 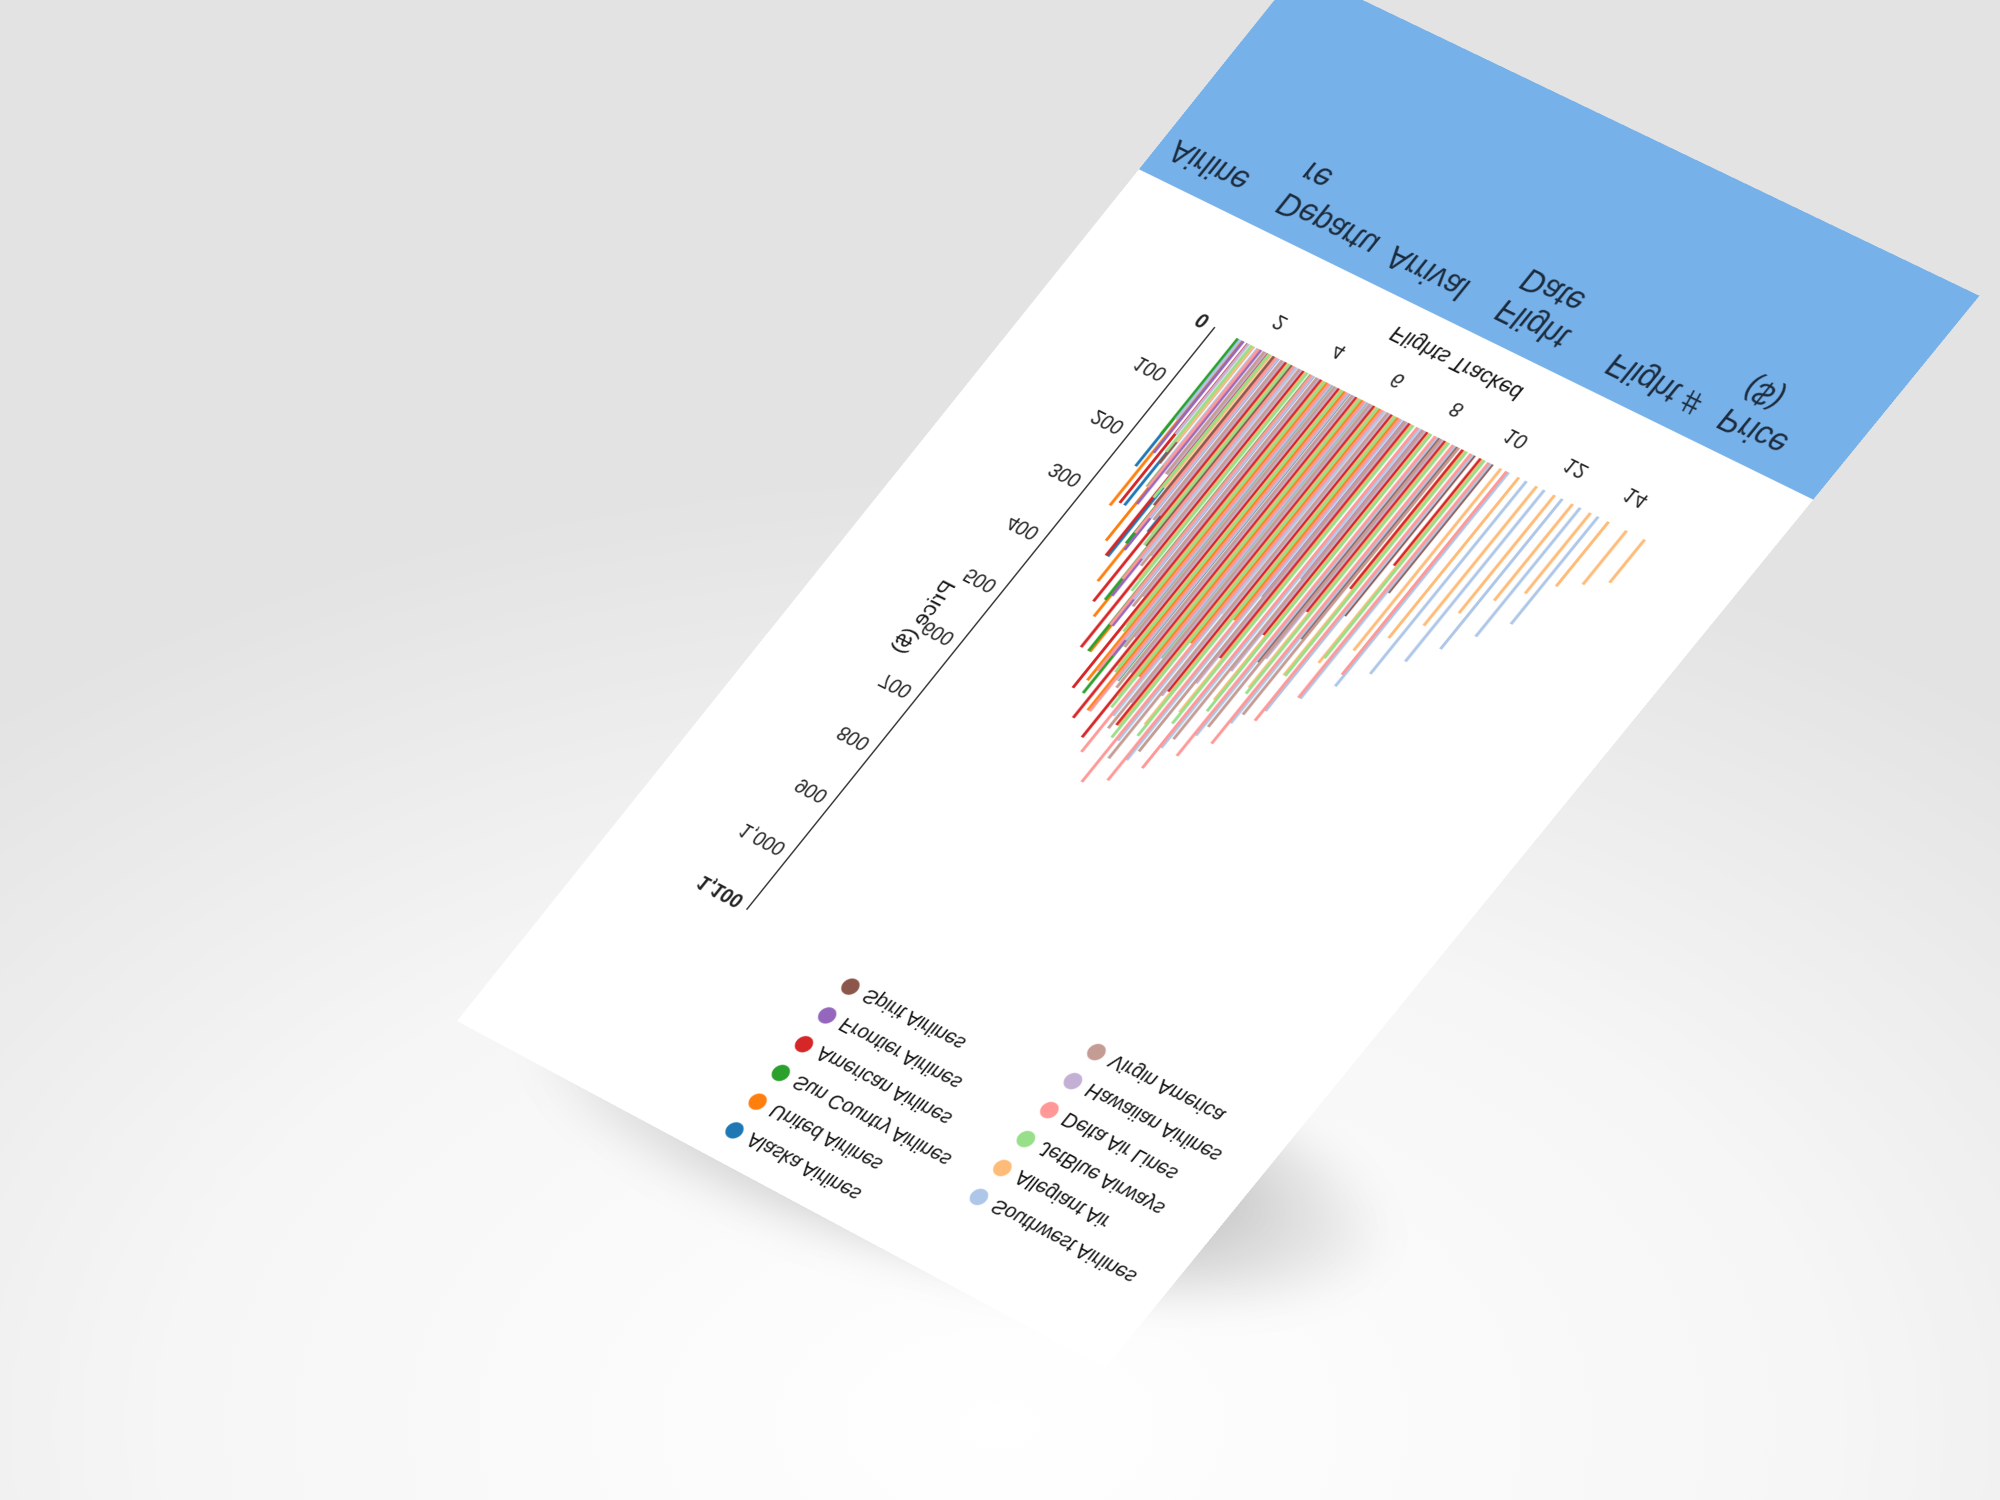 I want to click on y-tick-label: 700, so click(x=895, y=685).